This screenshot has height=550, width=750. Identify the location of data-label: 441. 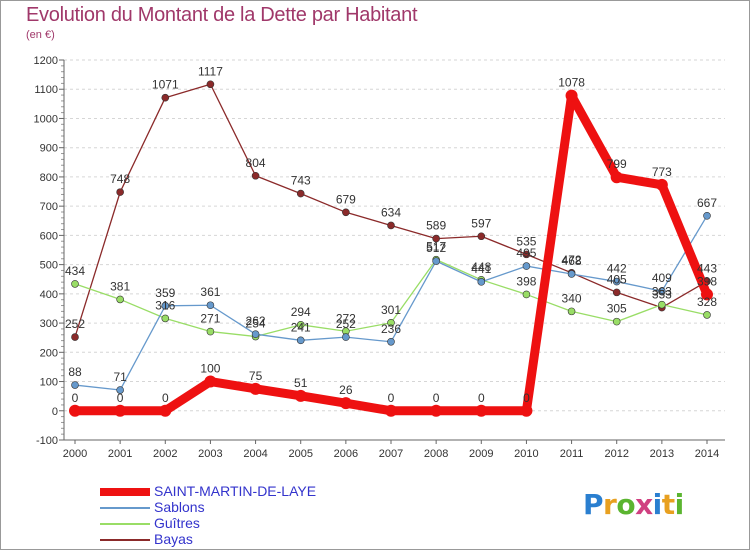
(481, 269).